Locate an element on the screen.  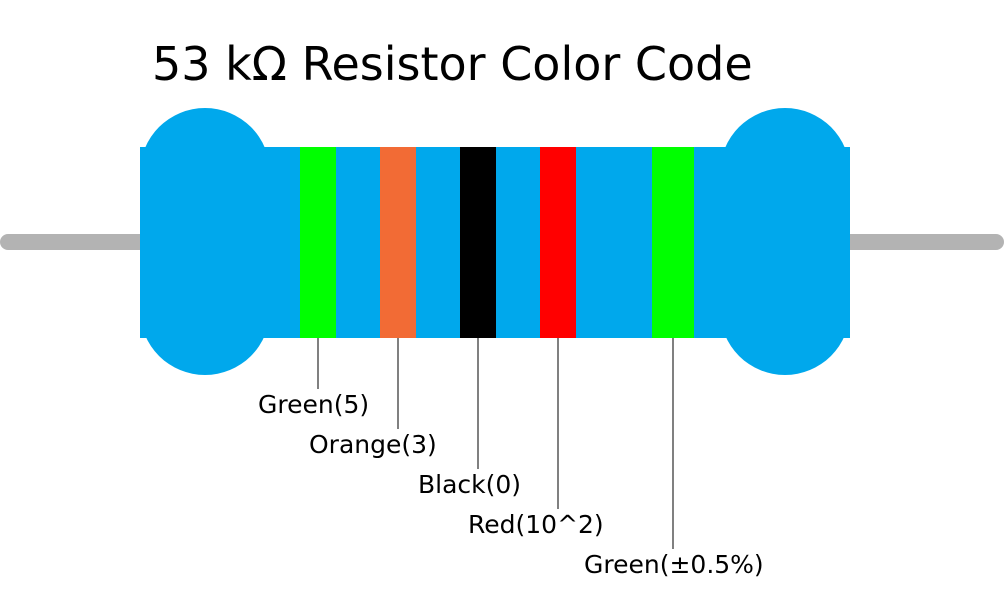
title: 53 kΩ Resistor Color Code is located at coordinates (452, 64).